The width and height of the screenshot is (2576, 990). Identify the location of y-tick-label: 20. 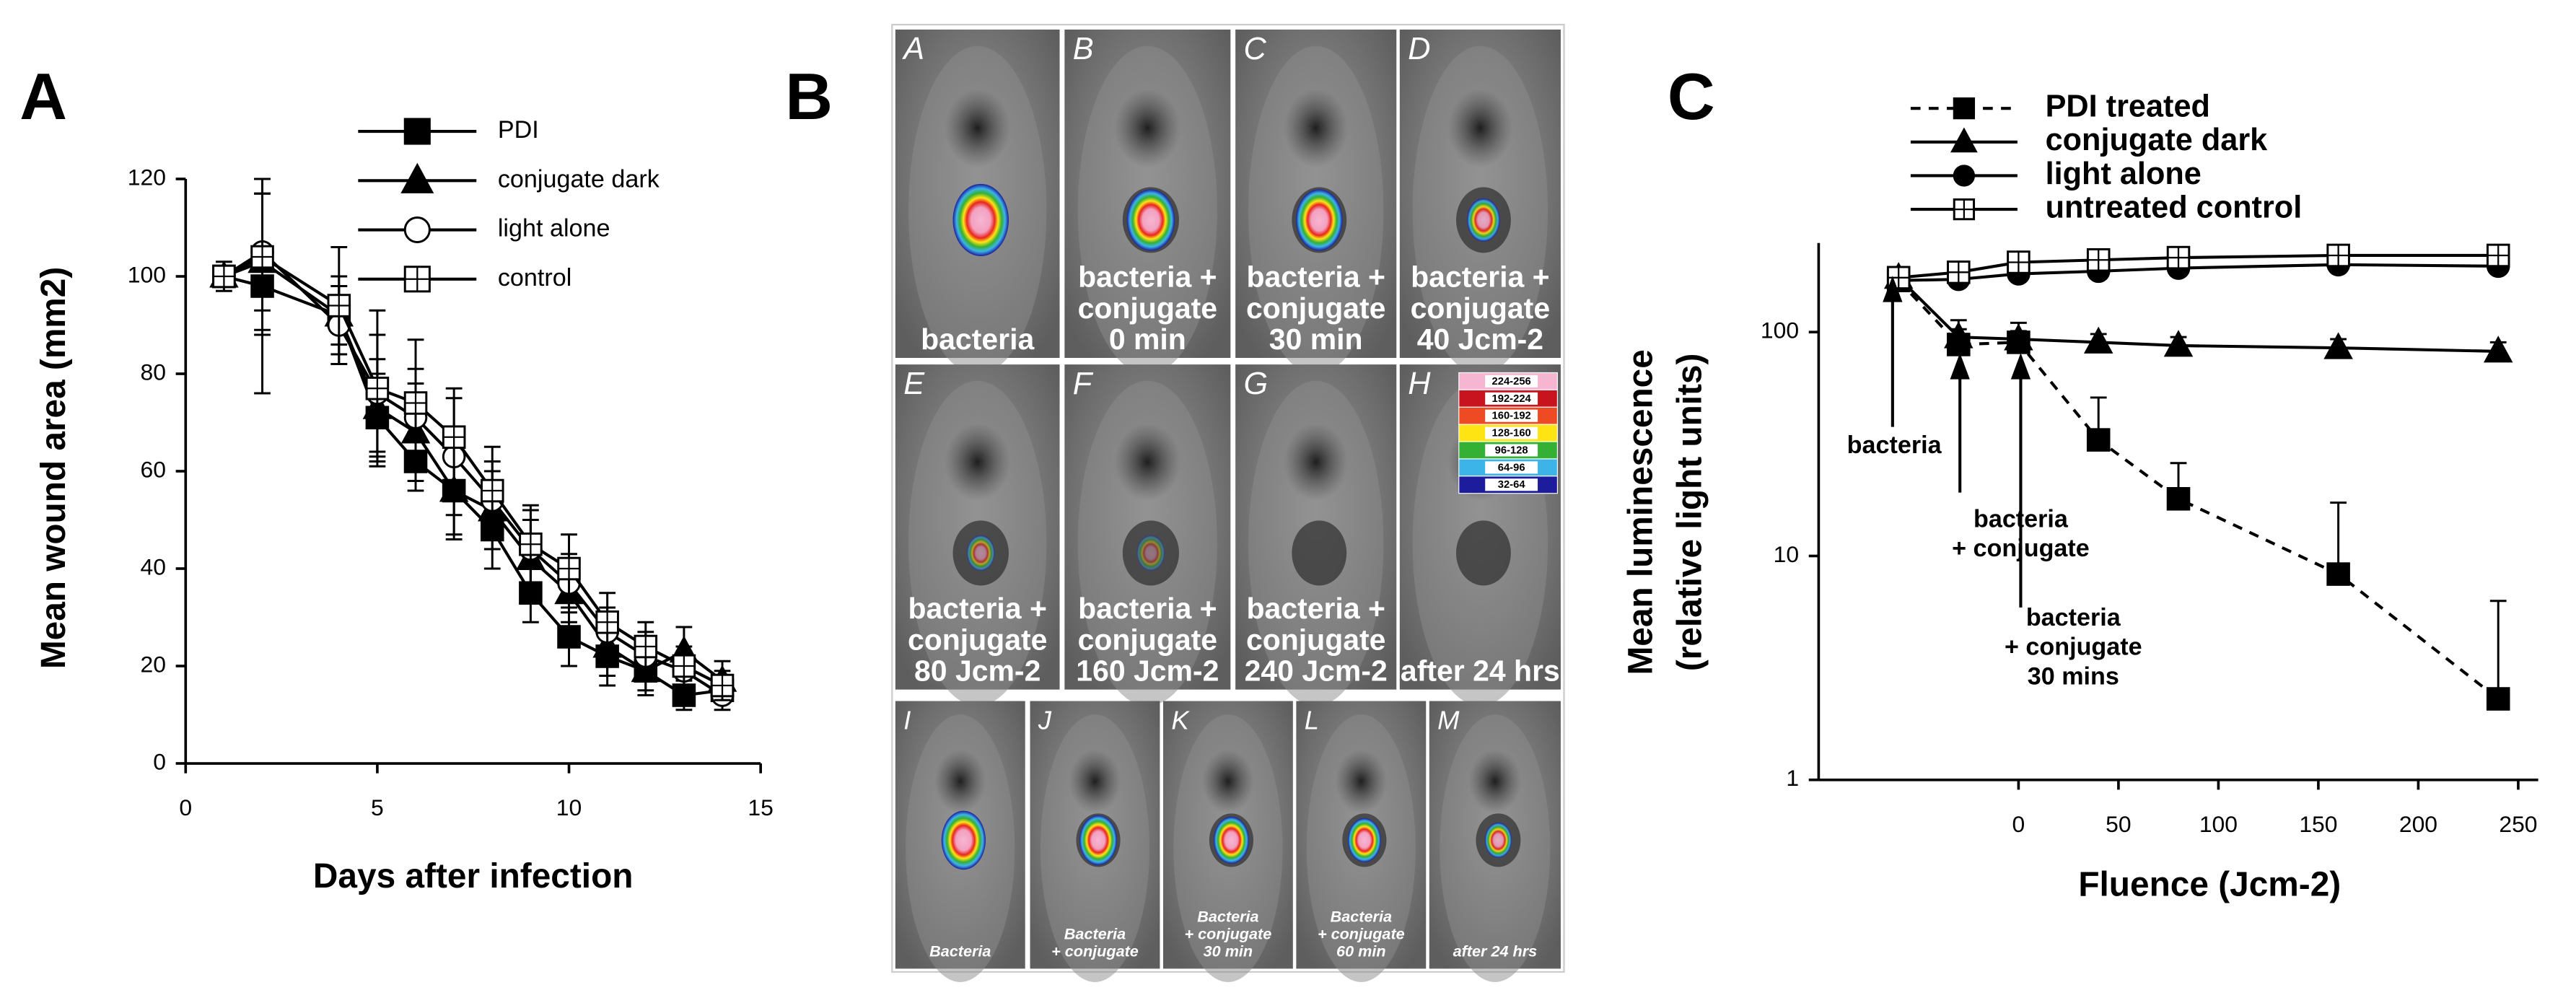
(153, 664).